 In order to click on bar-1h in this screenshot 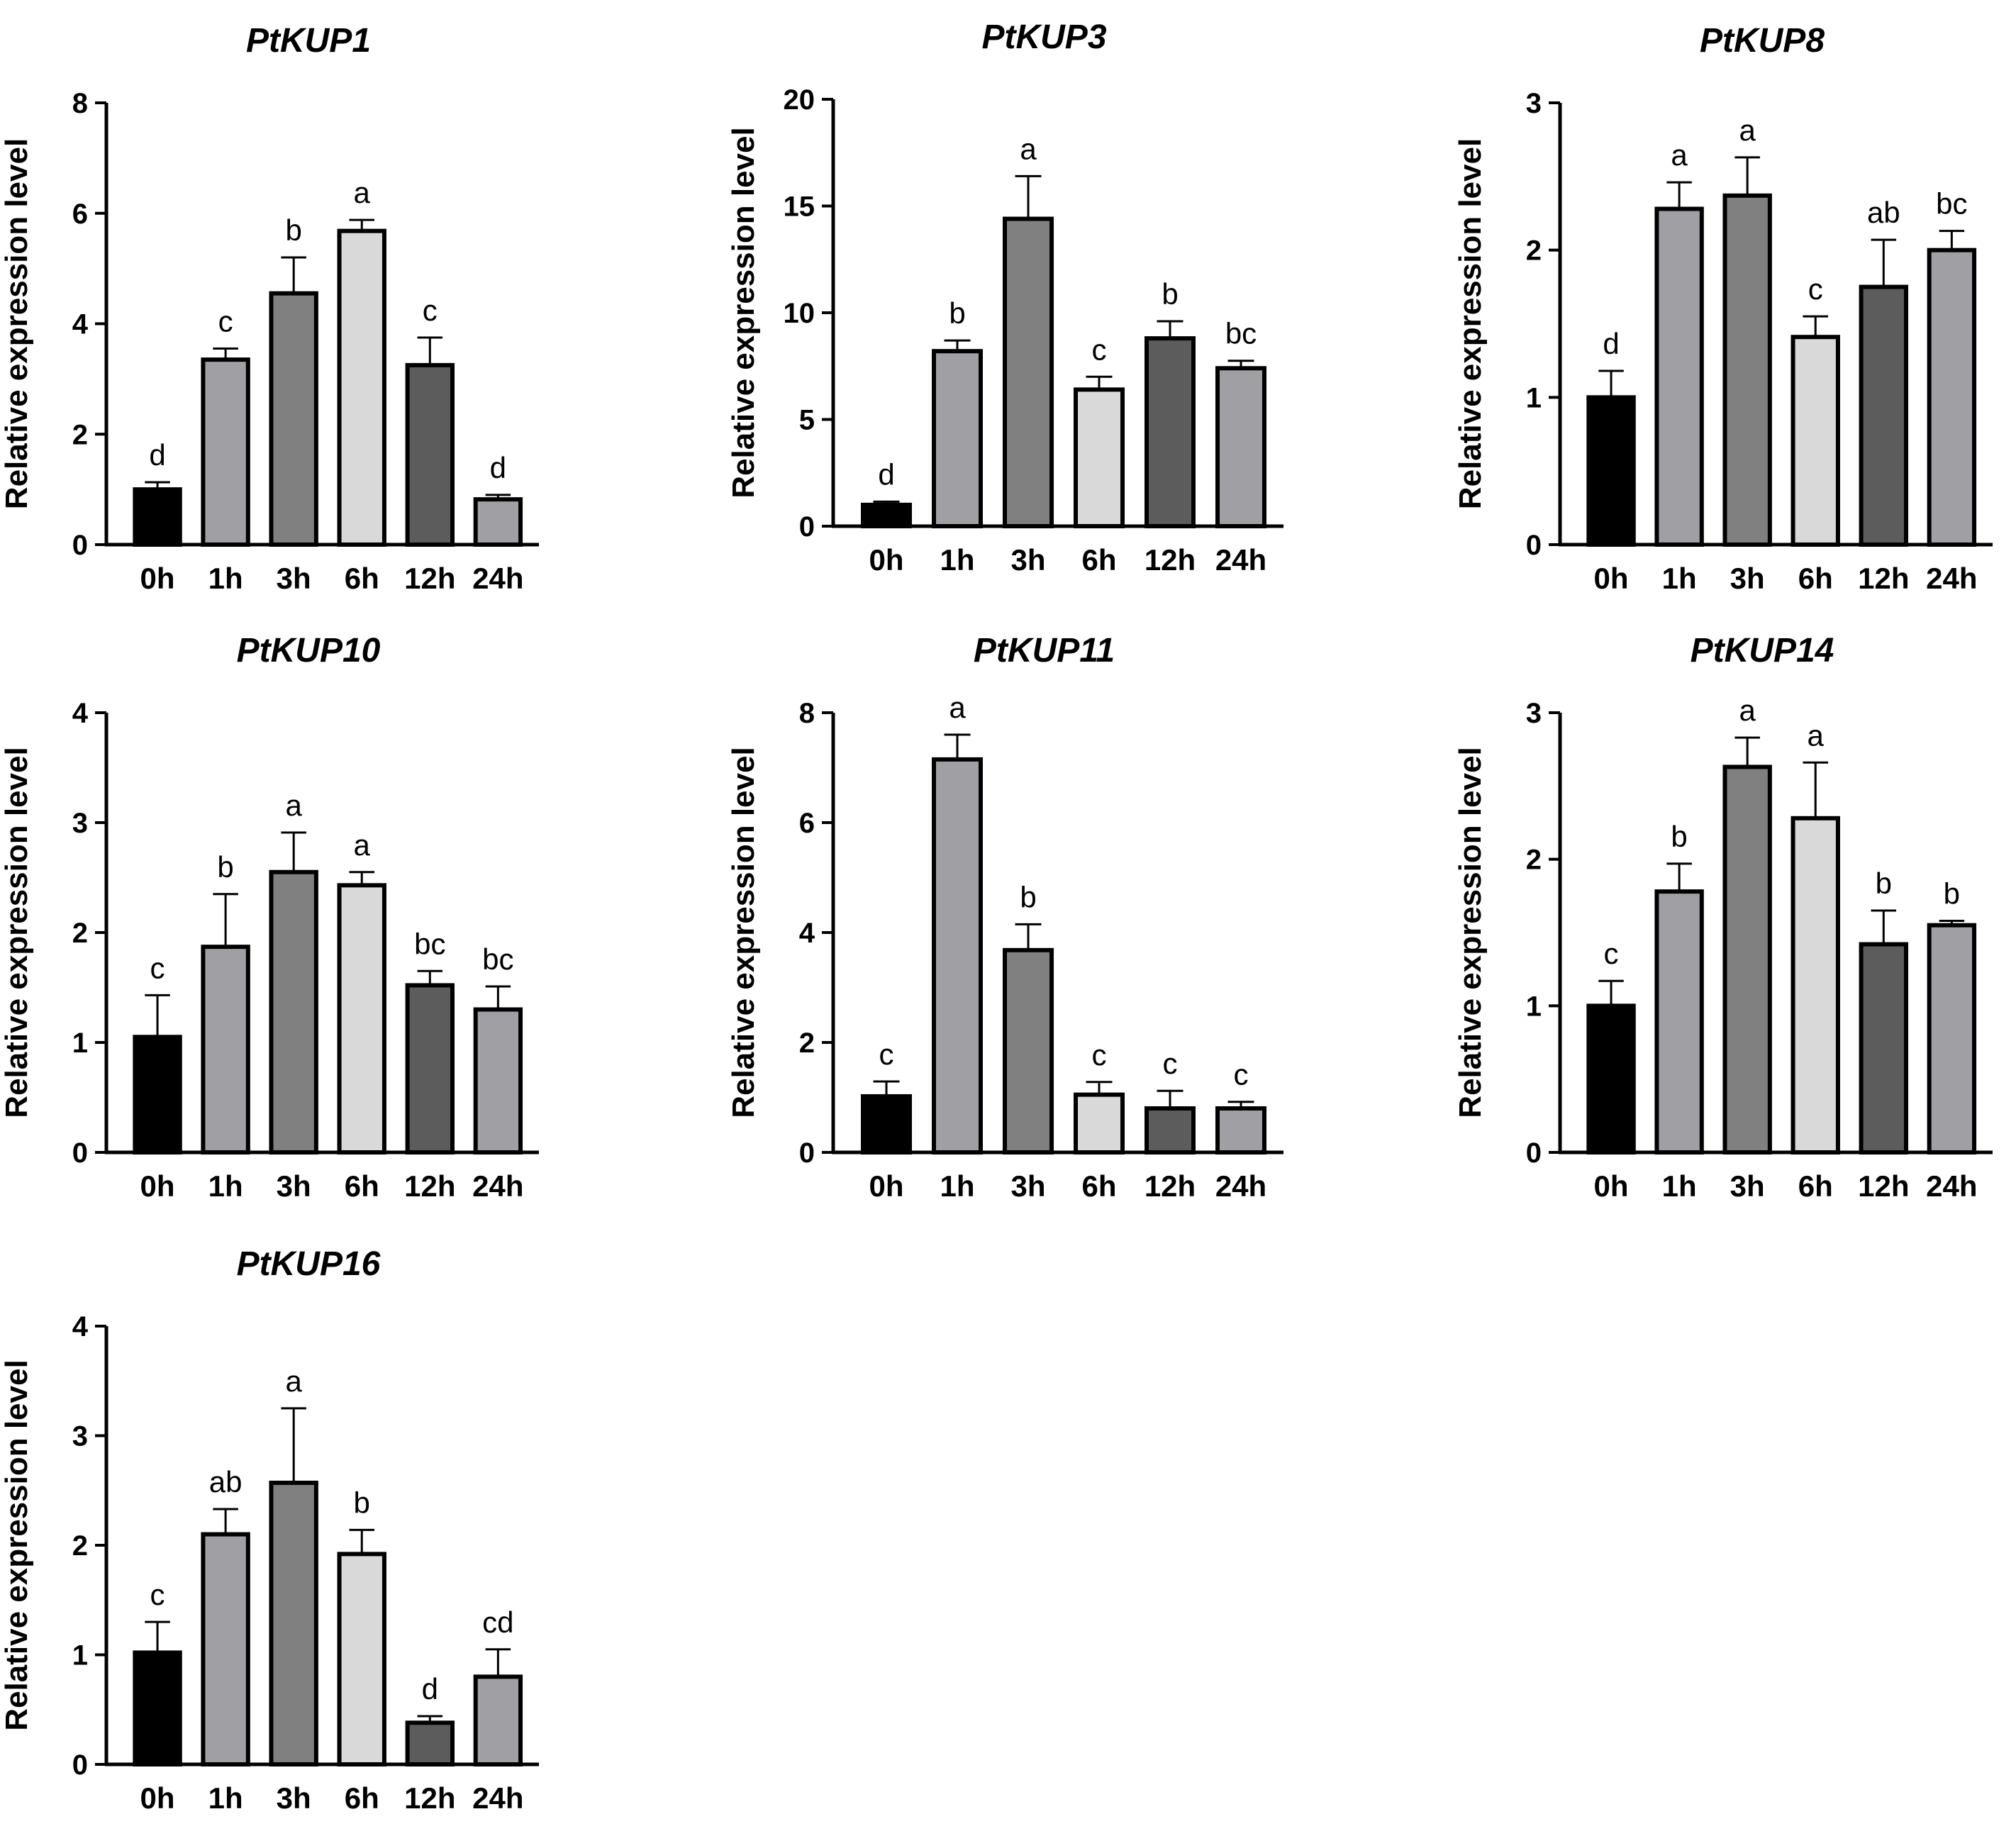, I will do `click(957, 956)`.